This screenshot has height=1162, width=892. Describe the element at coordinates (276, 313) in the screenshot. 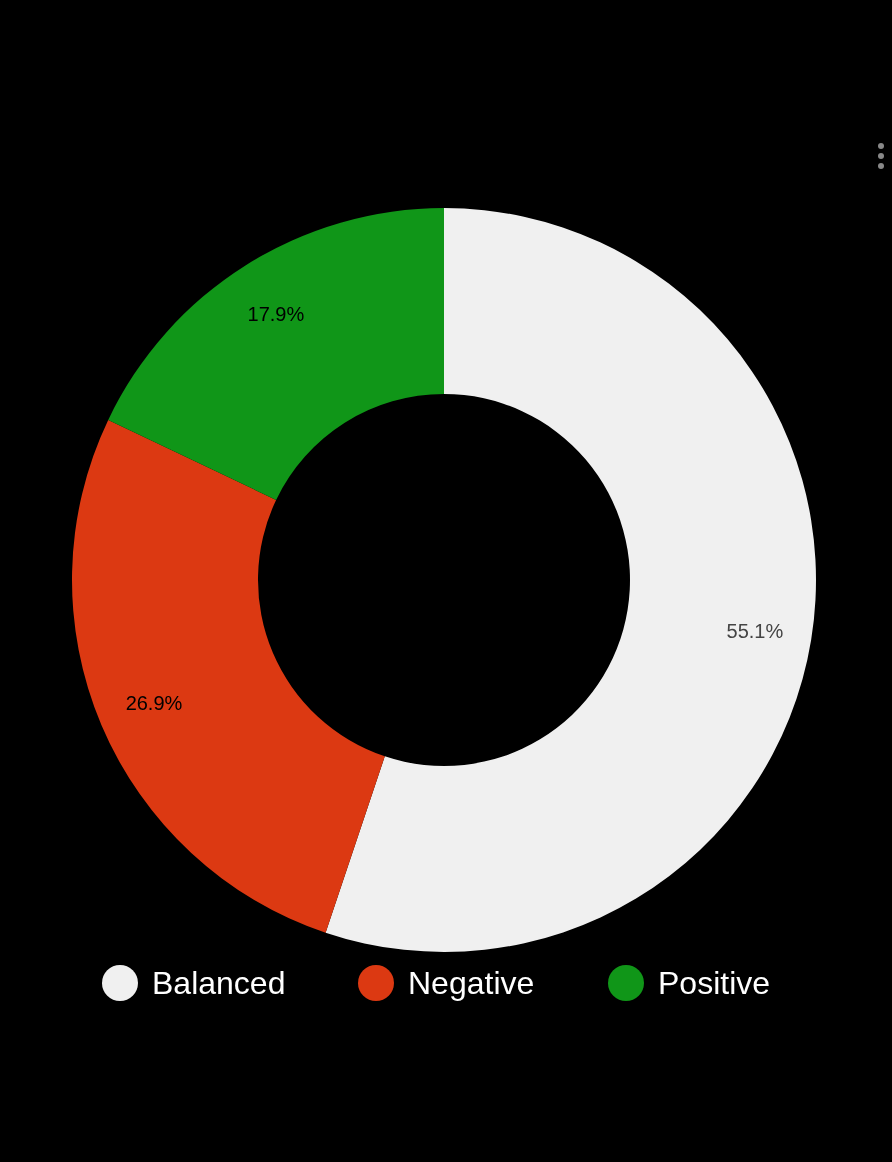

I see `data-label: 17.9%` at that location.